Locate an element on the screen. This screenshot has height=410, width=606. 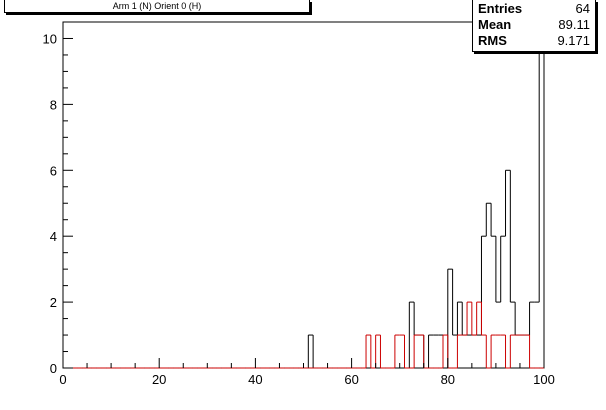
stats-value-rms: 9.171 is located at coordinates (573, 40).